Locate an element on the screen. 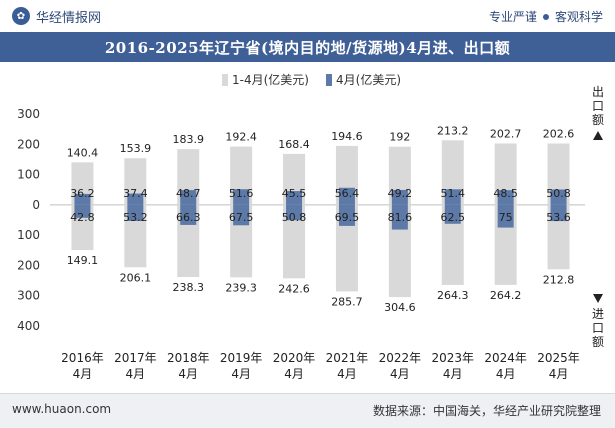 The width and height of the screenshot is (615, 428). label-monthly-import: 75 is located at coordinates (506, 217).